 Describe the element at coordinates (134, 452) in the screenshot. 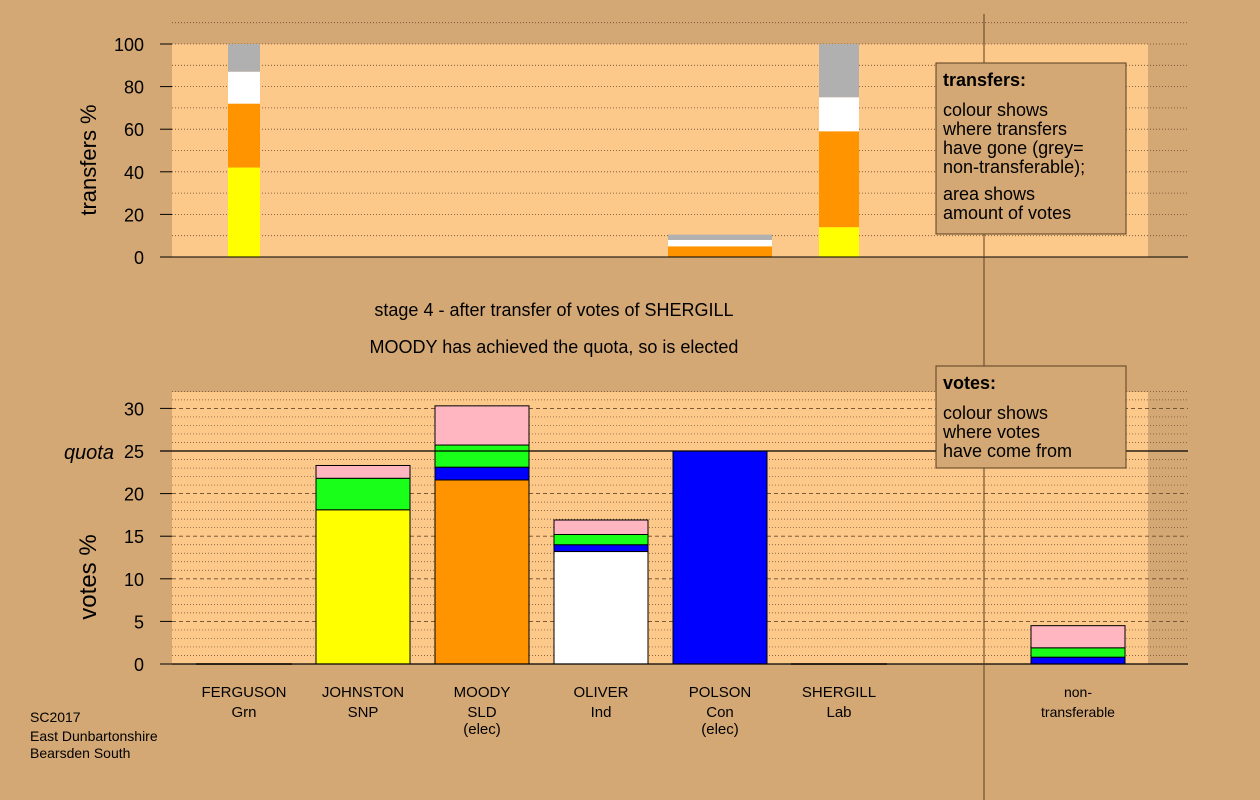

I see `votes-tick-label: 25` at that location.